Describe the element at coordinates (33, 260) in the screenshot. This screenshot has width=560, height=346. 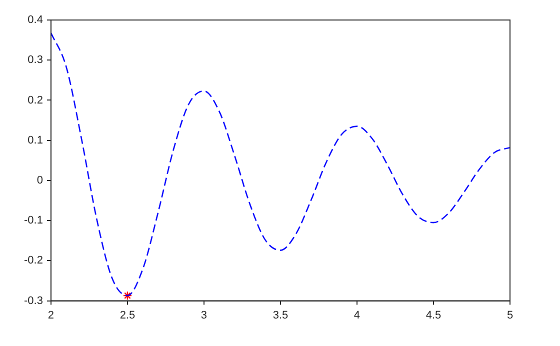
I see `y-tick-label: -0.2` at that location.